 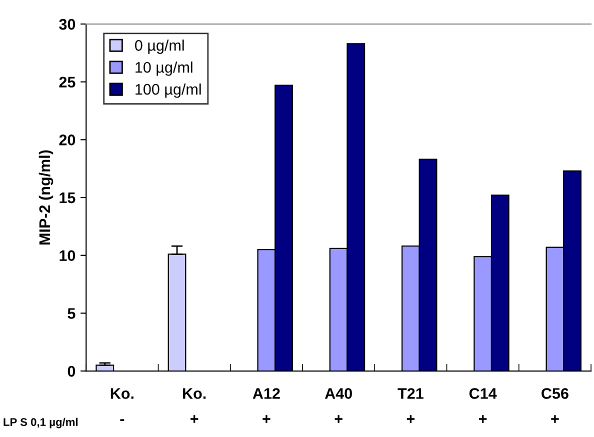 I want to click on y-tick-label: 25, so click(x=67, y=82).